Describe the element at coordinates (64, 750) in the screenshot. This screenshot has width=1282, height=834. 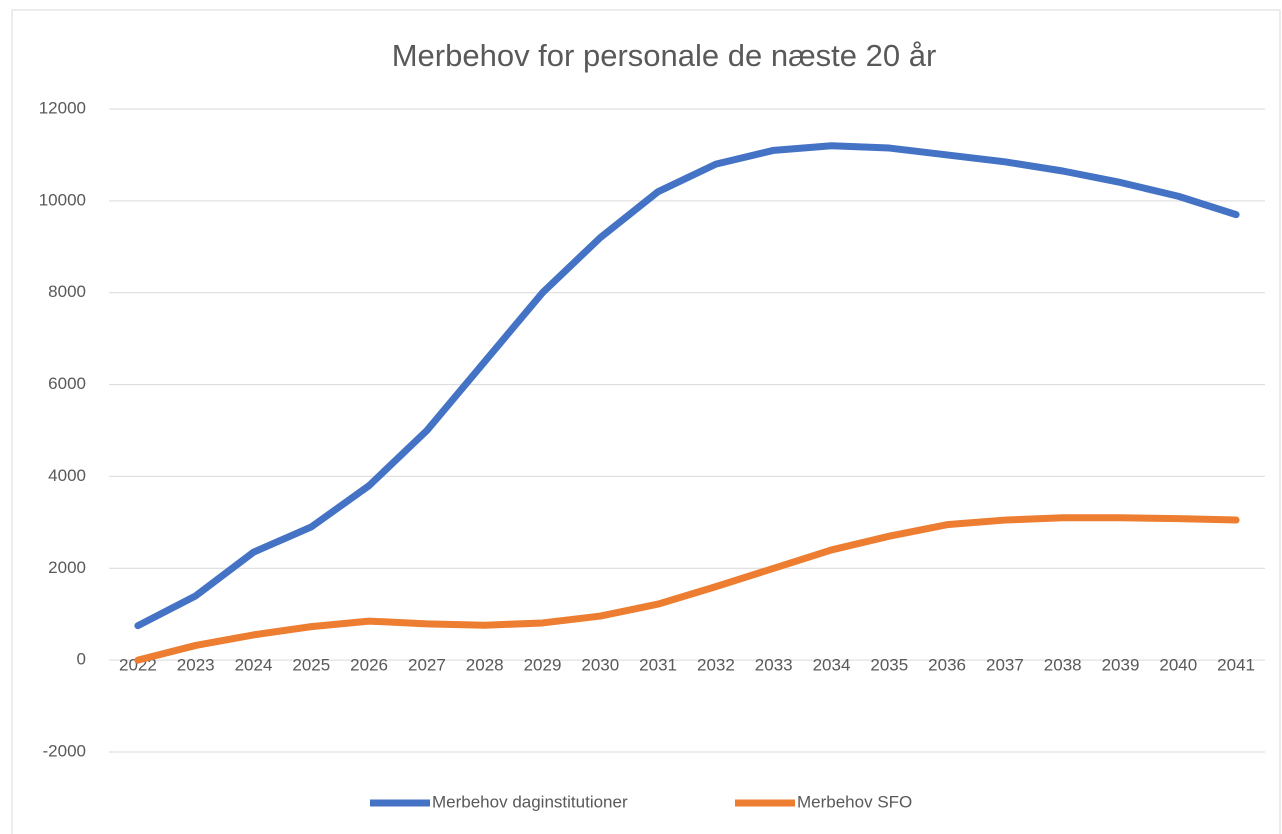
I see `y-tick-label: -2000` at that location.